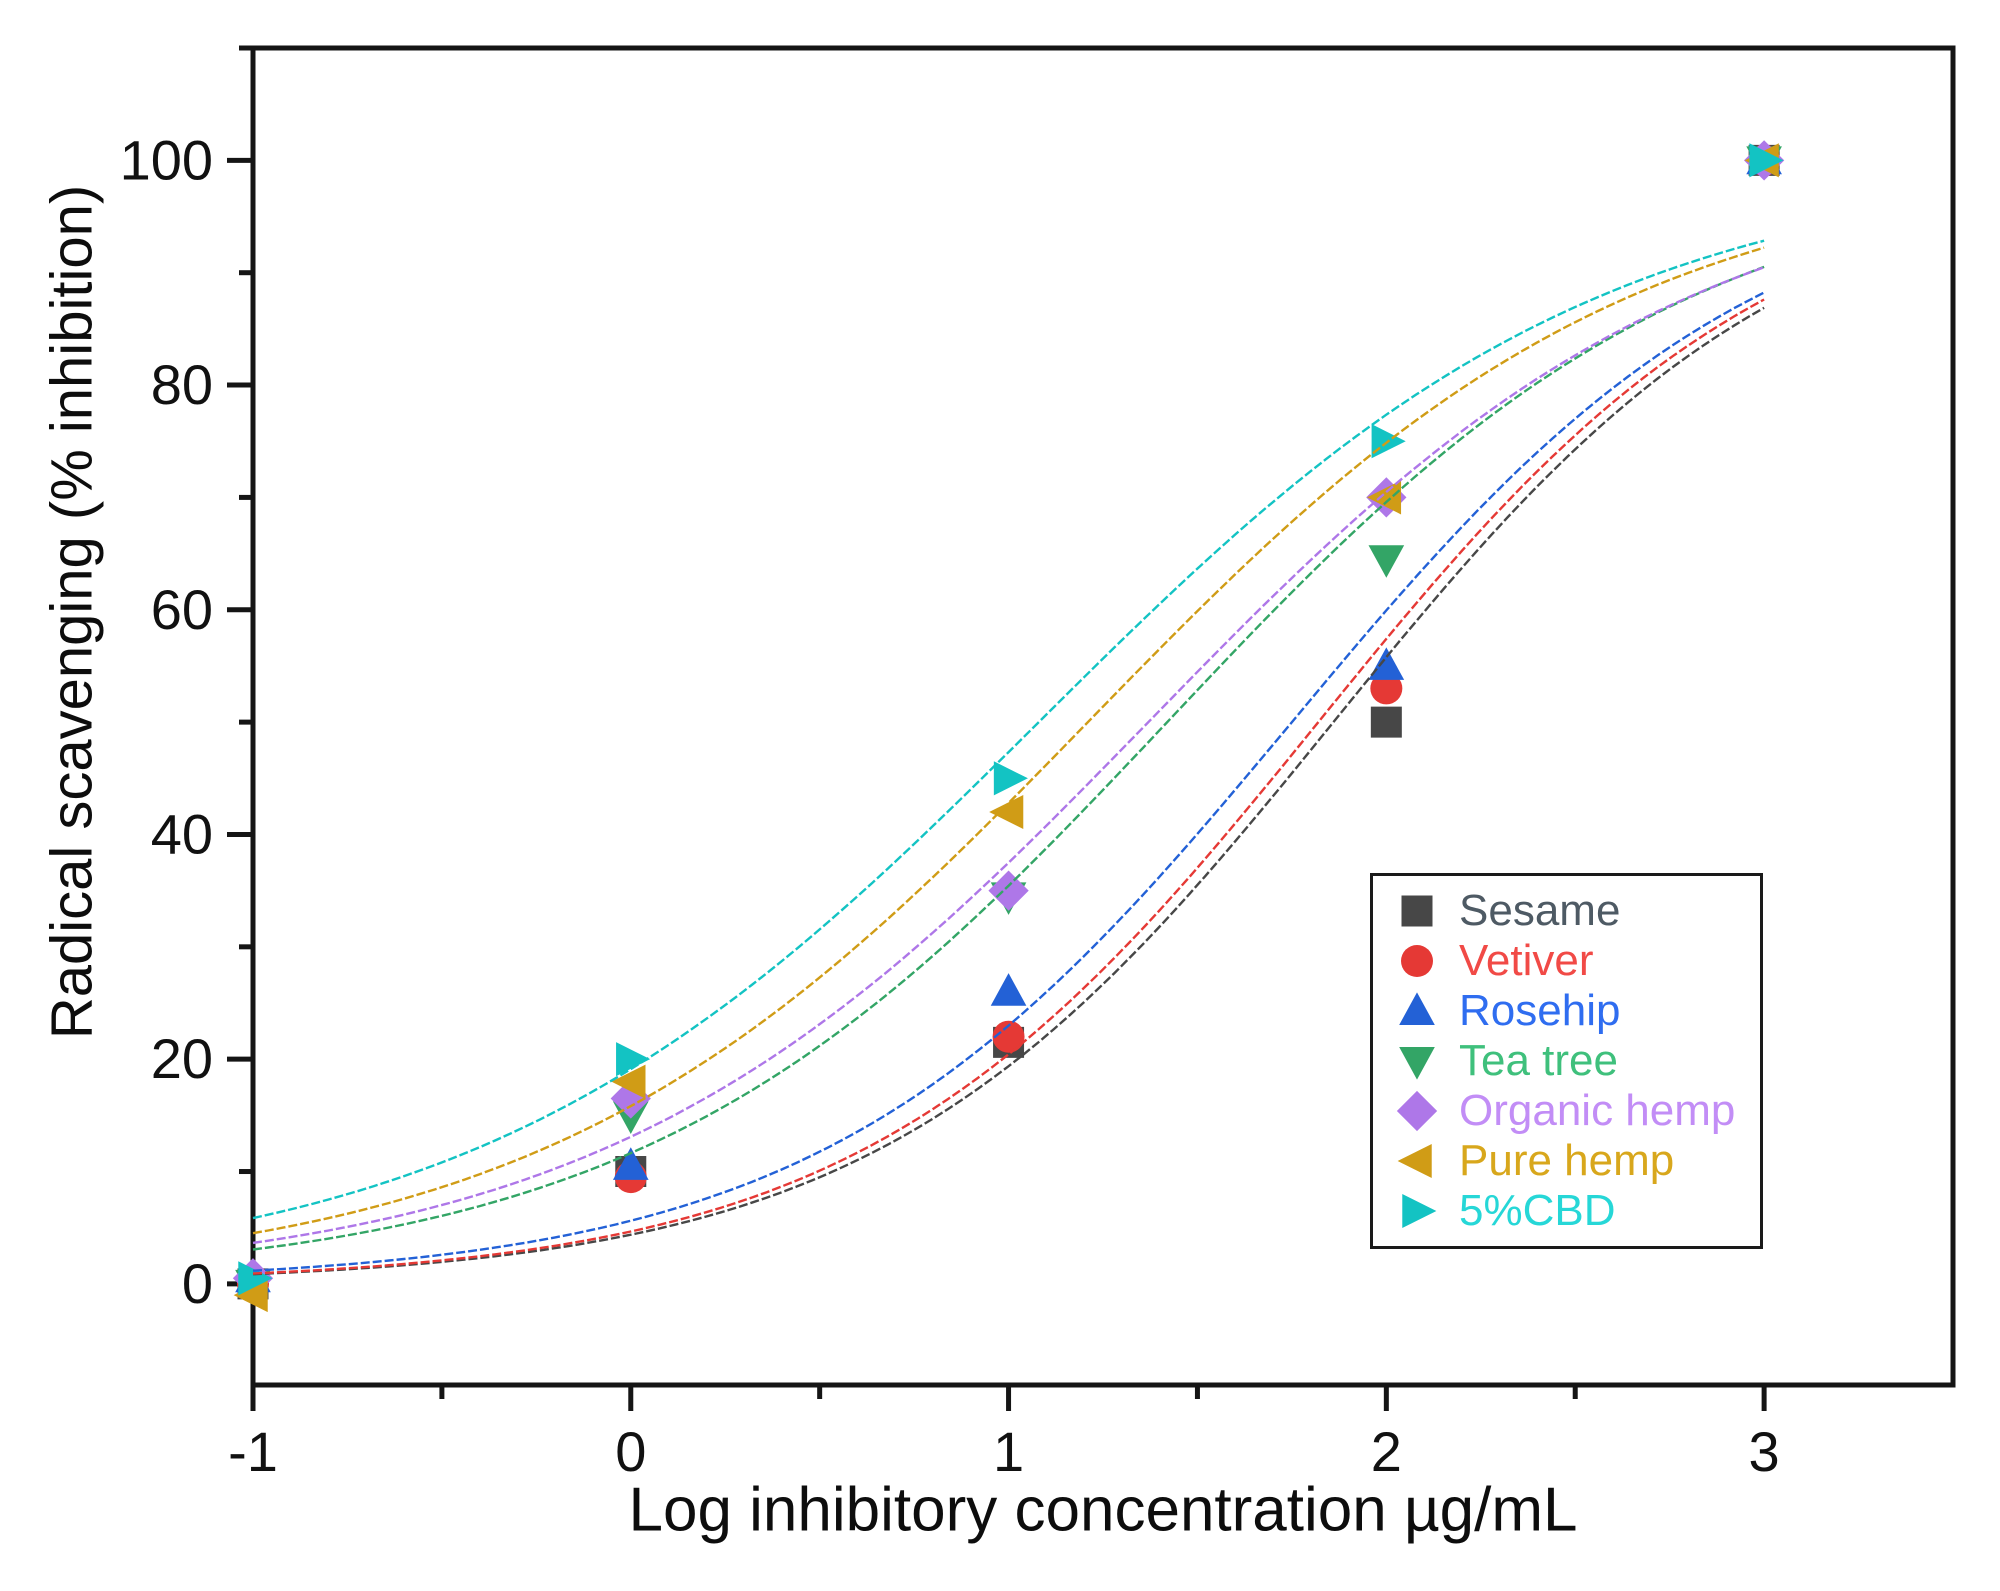 This screenshot has width=2000, height=1591. What do you see at coordinates (1417, 961) in the screenshot?
I see `circle-marker-icon` at bounding box center [1417, 961].